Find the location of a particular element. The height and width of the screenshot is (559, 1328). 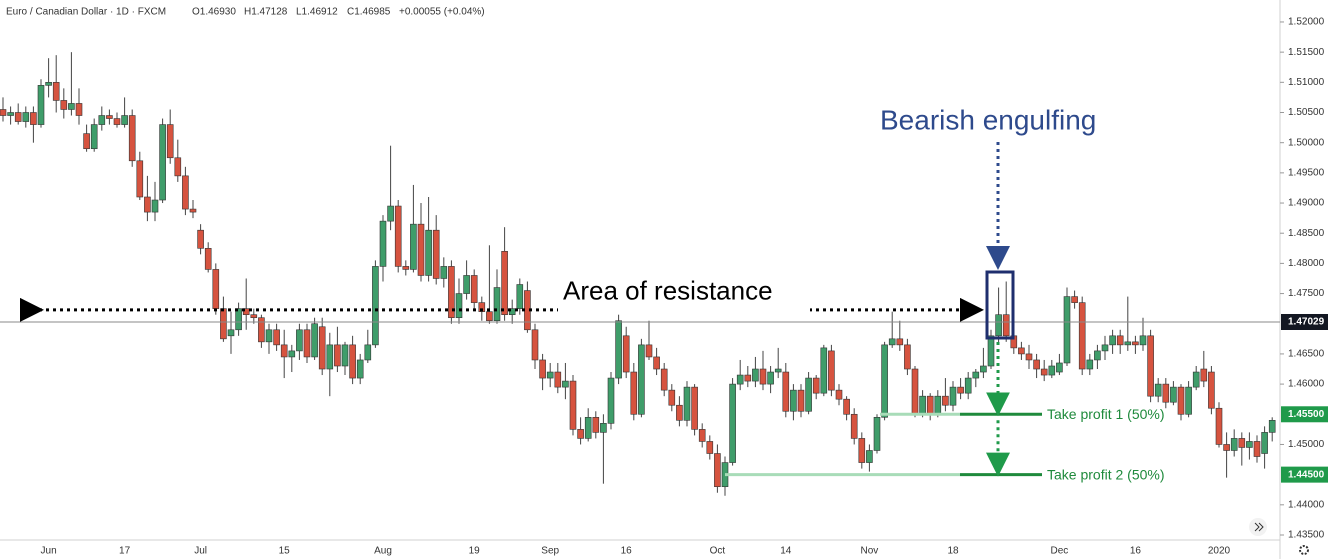

x-tick-label: Aug is located at coordinates (383, 551).